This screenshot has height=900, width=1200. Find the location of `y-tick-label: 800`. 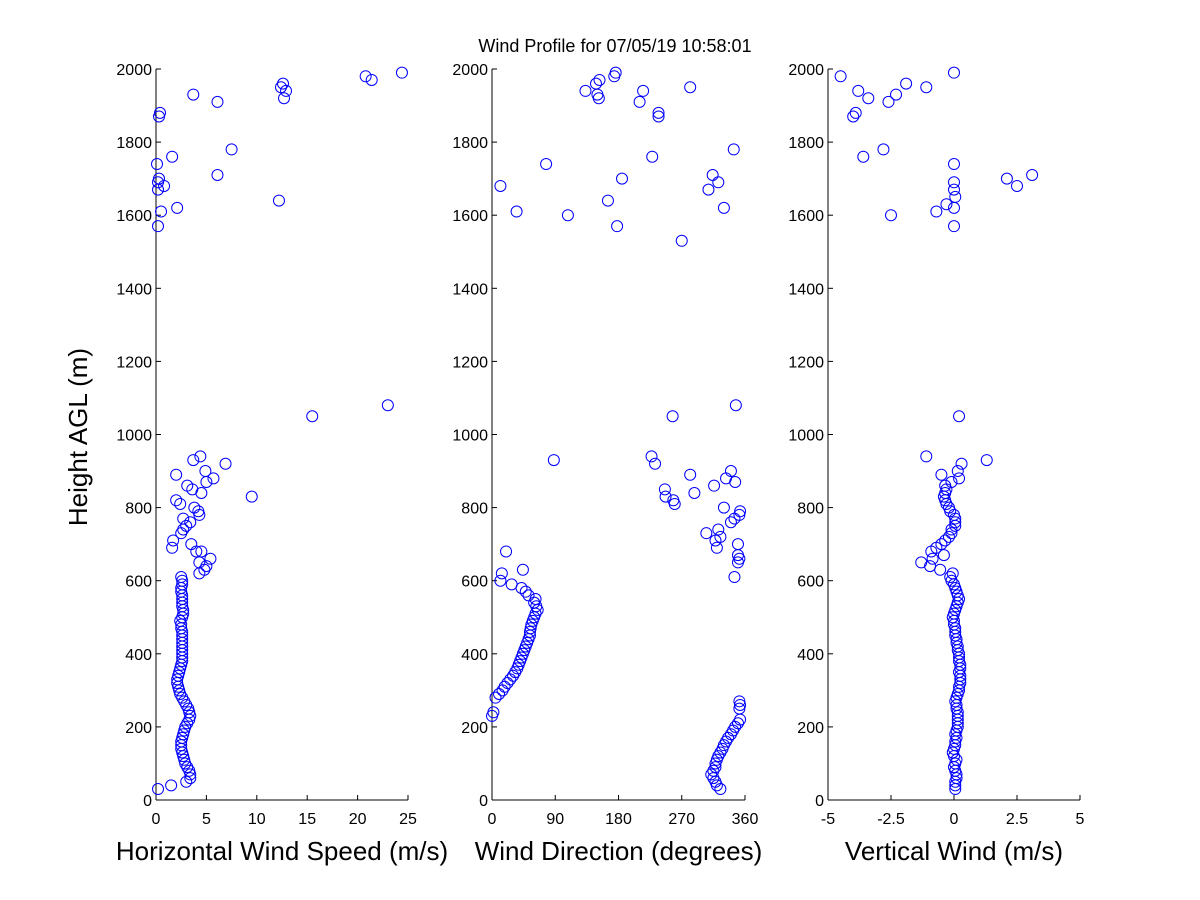

y-tick-label: 800 is located at coordinates (810, 509).